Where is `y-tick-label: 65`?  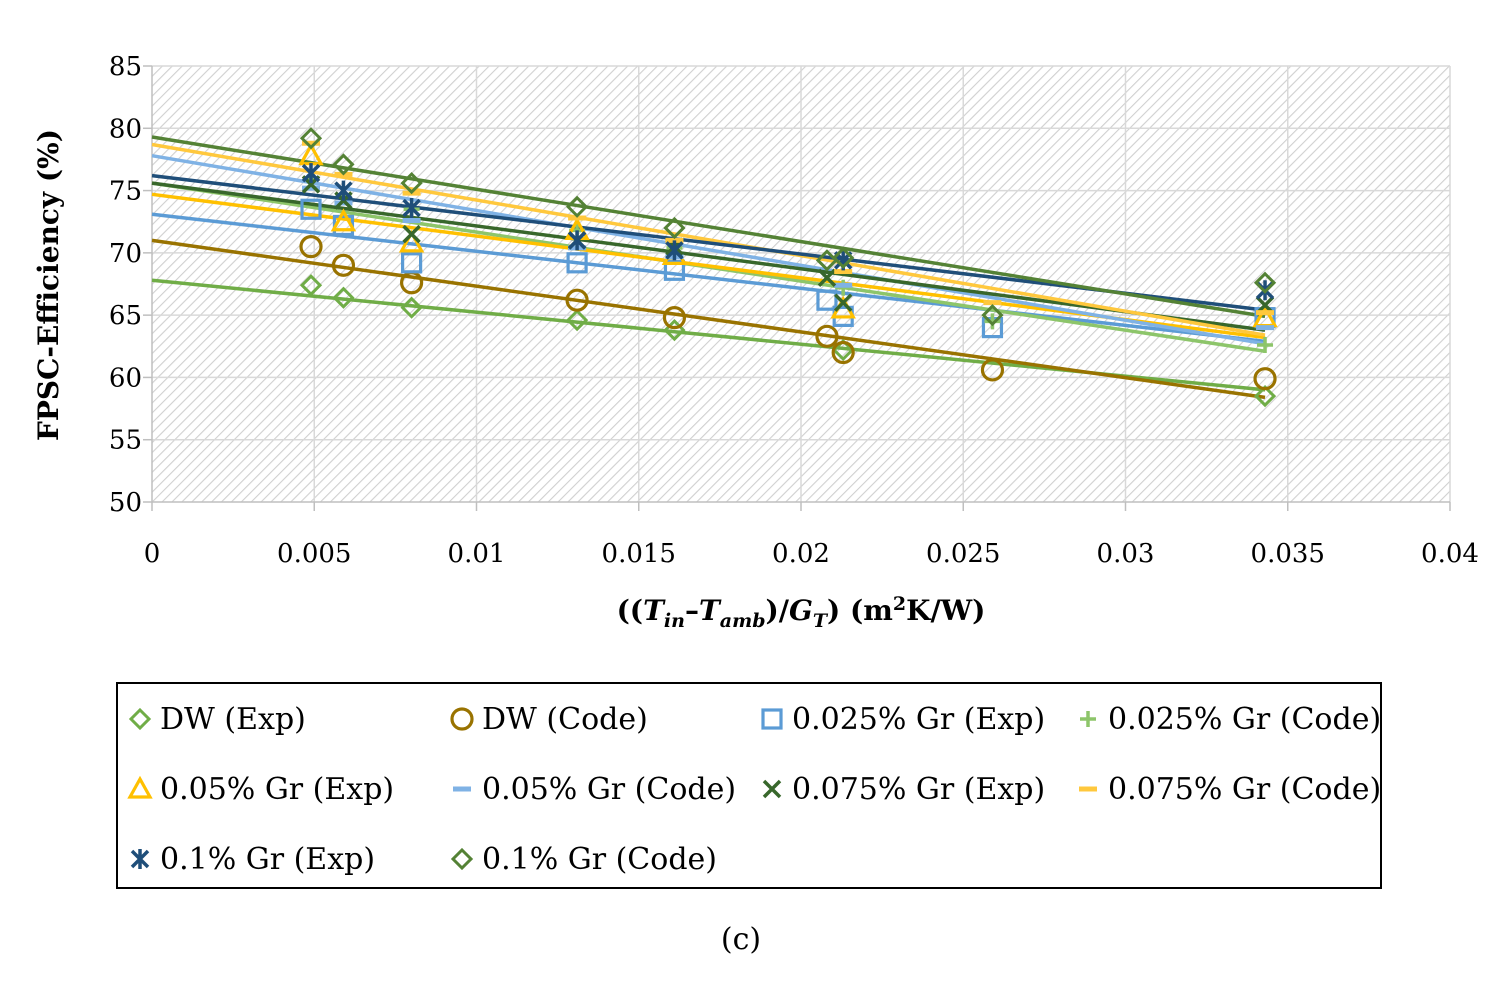
y-tick-label: 65 is located at coordinates (125, 316).